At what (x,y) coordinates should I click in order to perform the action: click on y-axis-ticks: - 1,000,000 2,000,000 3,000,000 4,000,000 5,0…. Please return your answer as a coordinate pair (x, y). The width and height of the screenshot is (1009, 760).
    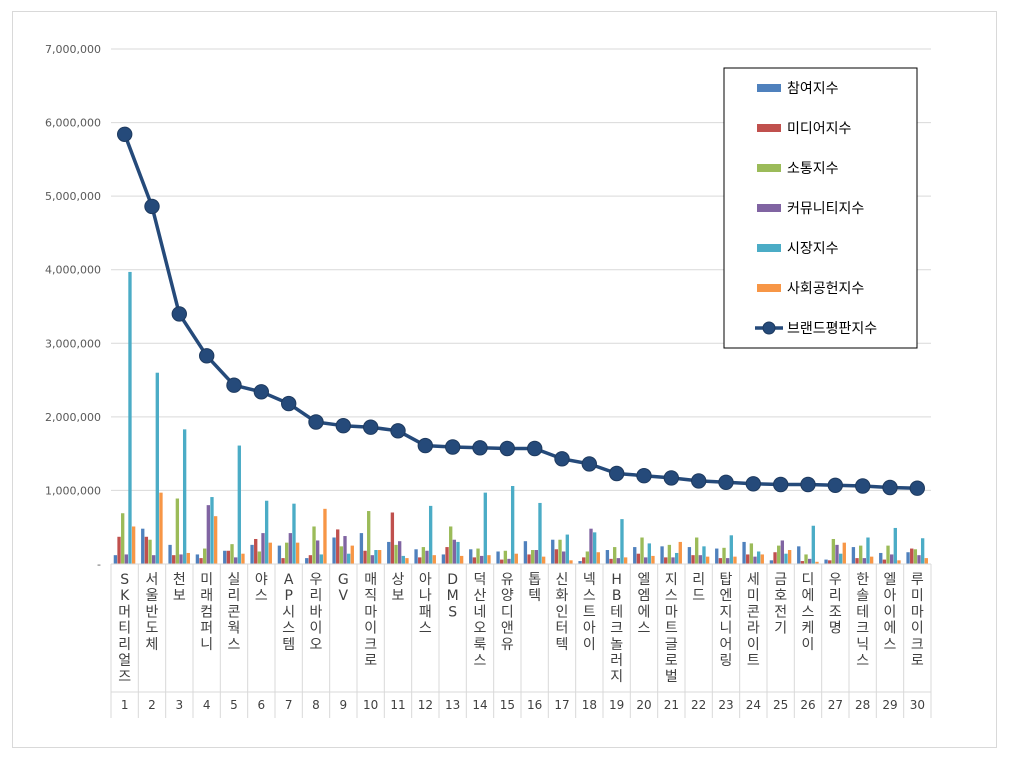
    Looking at the image, I should click on (73, 307).